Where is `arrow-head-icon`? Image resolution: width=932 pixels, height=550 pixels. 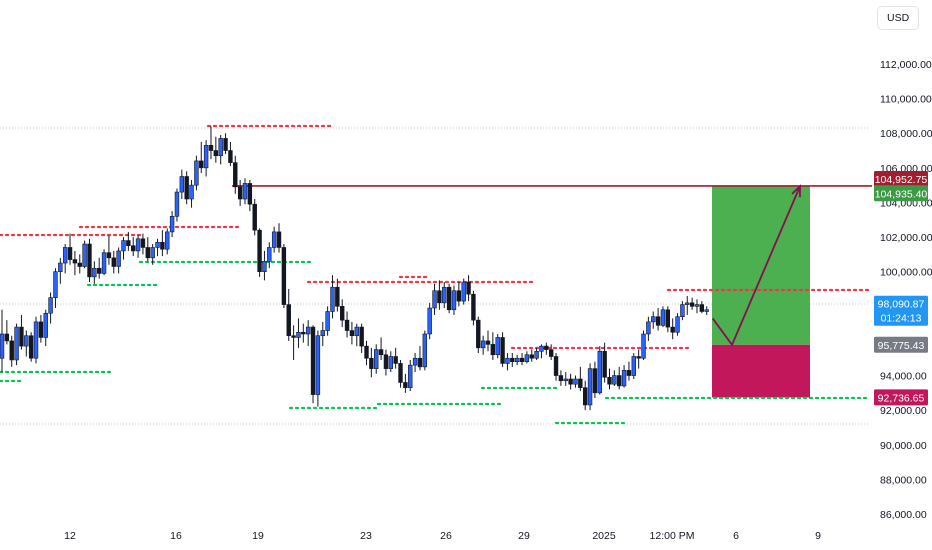 arrow-head-icon is located at coordinates (796, 191).